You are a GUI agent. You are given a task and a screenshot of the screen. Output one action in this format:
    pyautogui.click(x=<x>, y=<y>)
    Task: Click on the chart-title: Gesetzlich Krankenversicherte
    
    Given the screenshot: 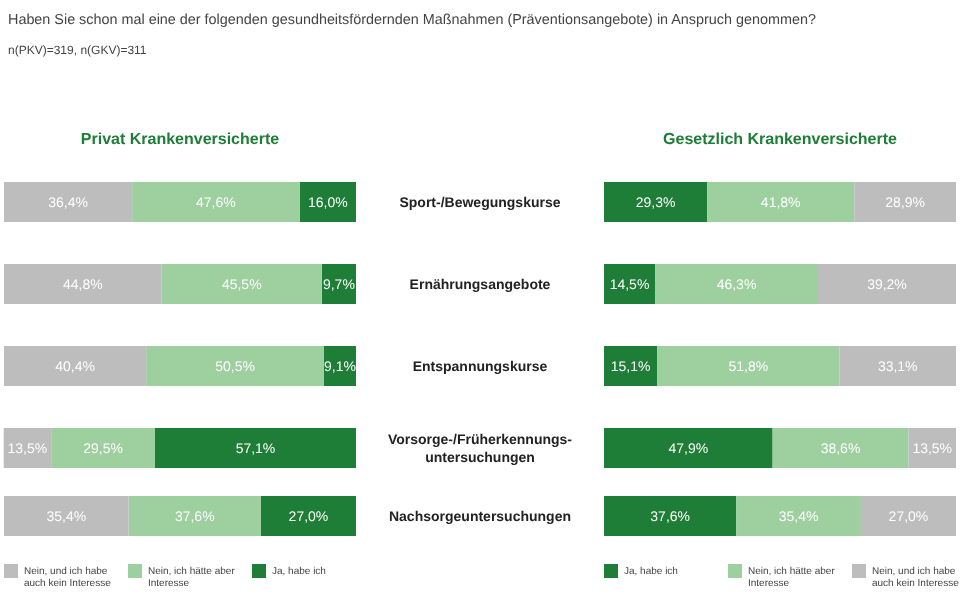 What is the action you would take?
    pyautogui.click(x=781, y=139)
    